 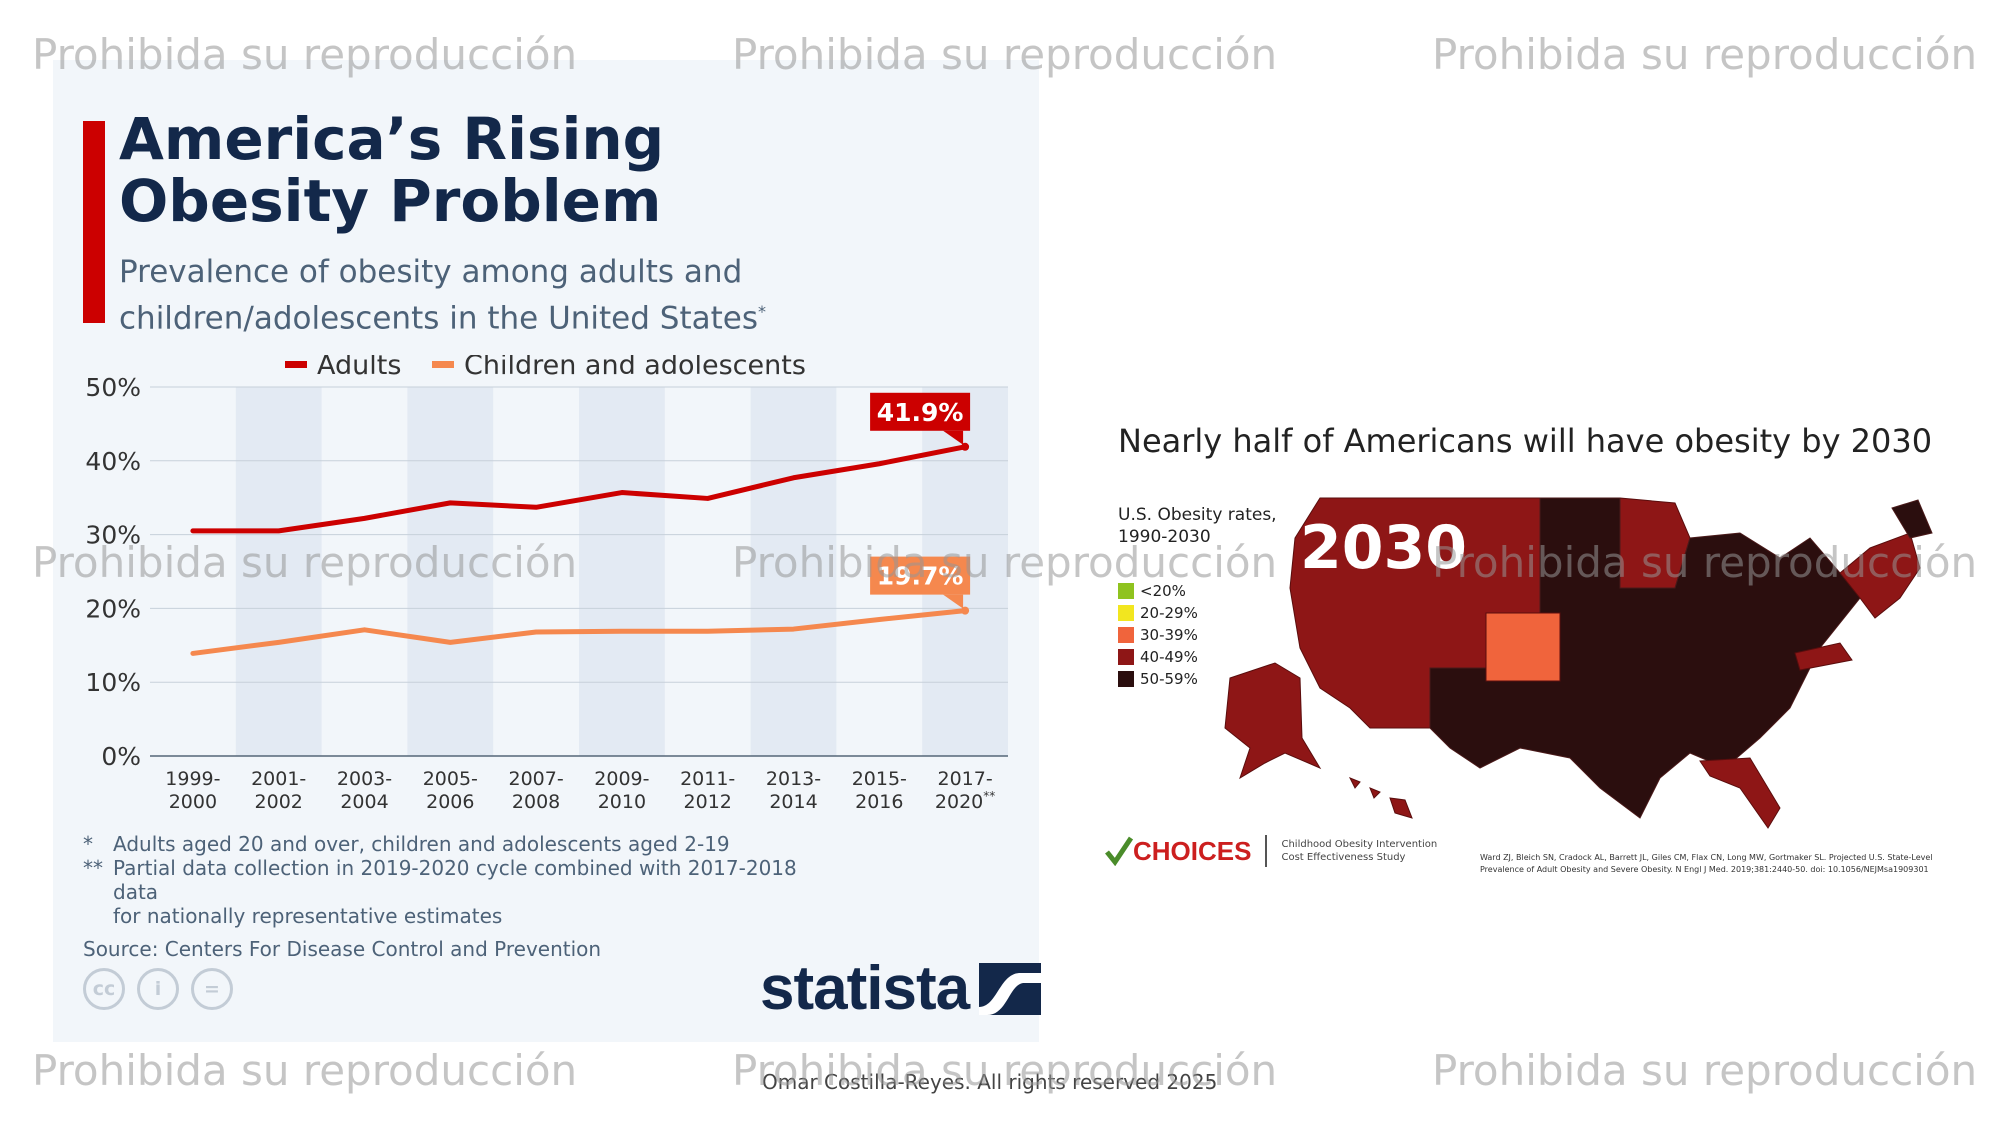 I want to click on y-tick-label: 50%, so click(x=113, y=387).